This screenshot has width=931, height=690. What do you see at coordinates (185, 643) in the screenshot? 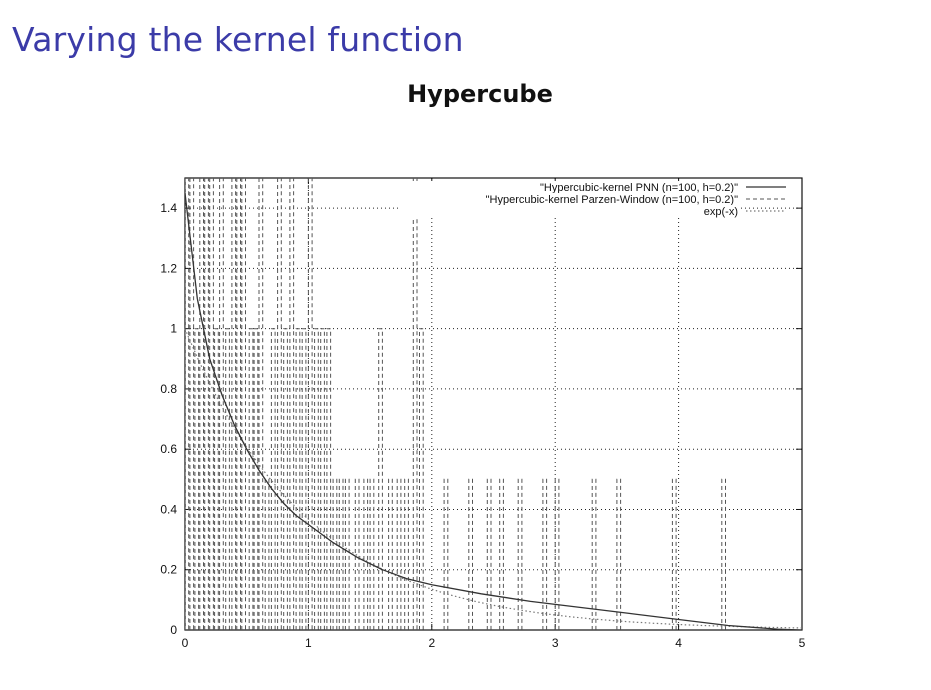
I see `x-tick-label: 0` at bounding box center [185, 643].